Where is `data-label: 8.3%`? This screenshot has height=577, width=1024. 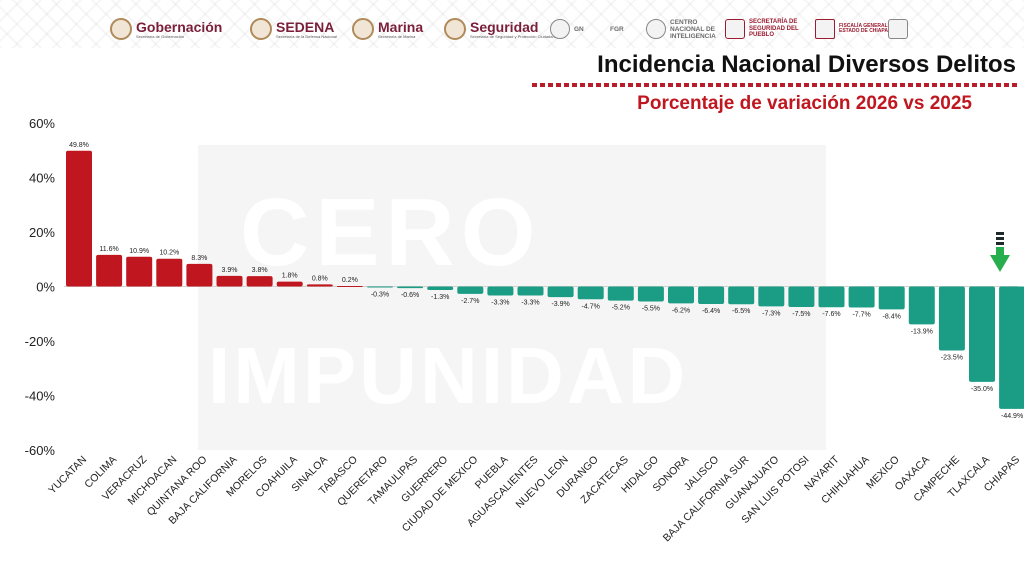 data-label: 8.3% is located at coordinates (199, 258).